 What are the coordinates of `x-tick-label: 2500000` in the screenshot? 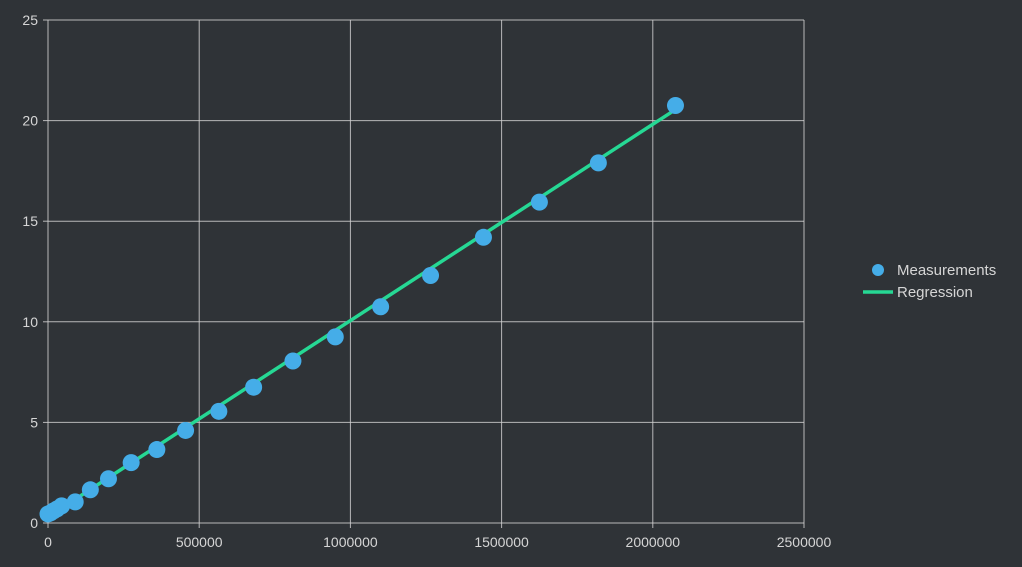 It's located at (804, 542).